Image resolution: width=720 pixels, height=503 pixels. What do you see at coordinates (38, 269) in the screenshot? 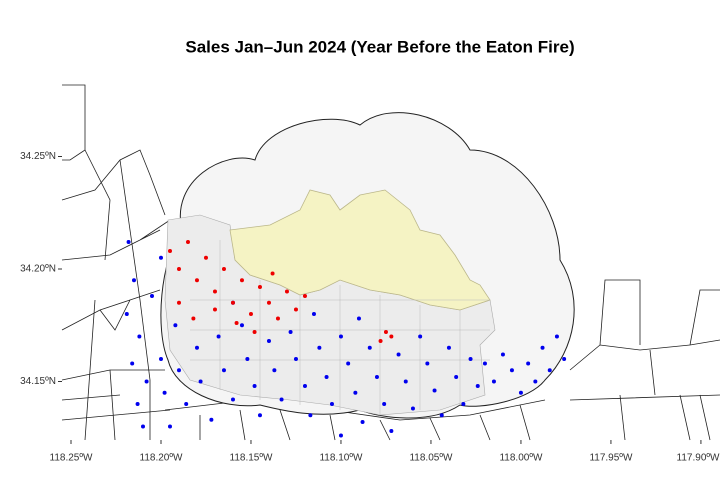
I see `y-tick-label: 34.20ºN` at bounding box center [38, 269].